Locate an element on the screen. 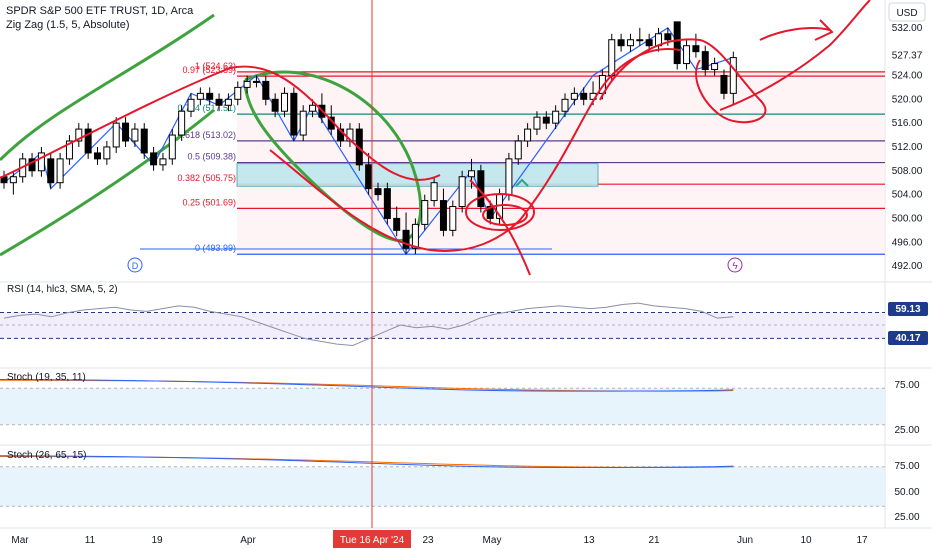 The width and height of the screenshot is (932, 550). crosshair-date: Tue 16 Apr '24 is located at coordinates (372, 540).